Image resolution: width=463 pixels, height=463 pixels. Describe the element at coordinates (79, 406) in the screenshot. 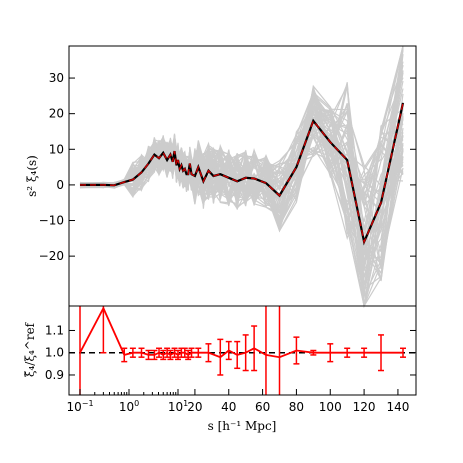

I see `x-tick-label: 10−1` at that location.